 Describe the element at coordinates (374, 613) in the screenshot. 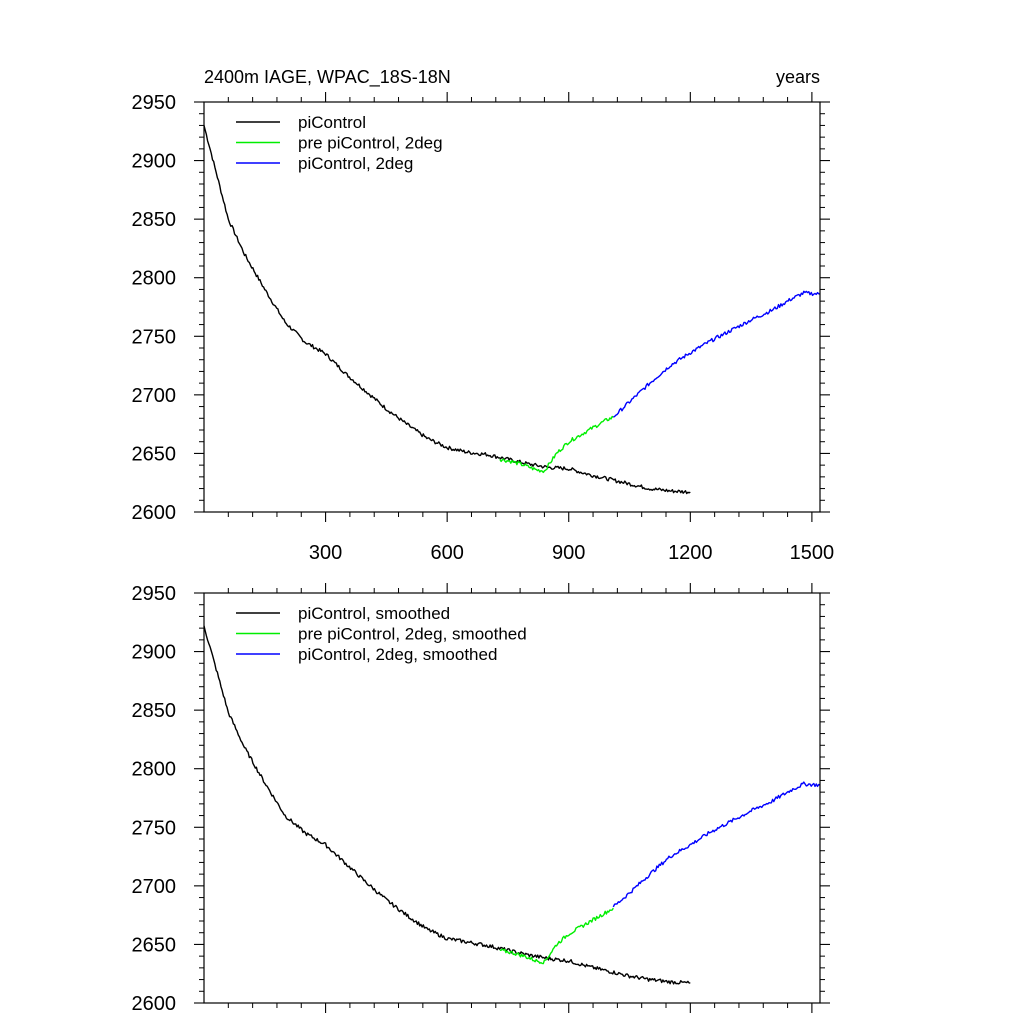

I see `legend-label: piControl, smoothed` at that location.